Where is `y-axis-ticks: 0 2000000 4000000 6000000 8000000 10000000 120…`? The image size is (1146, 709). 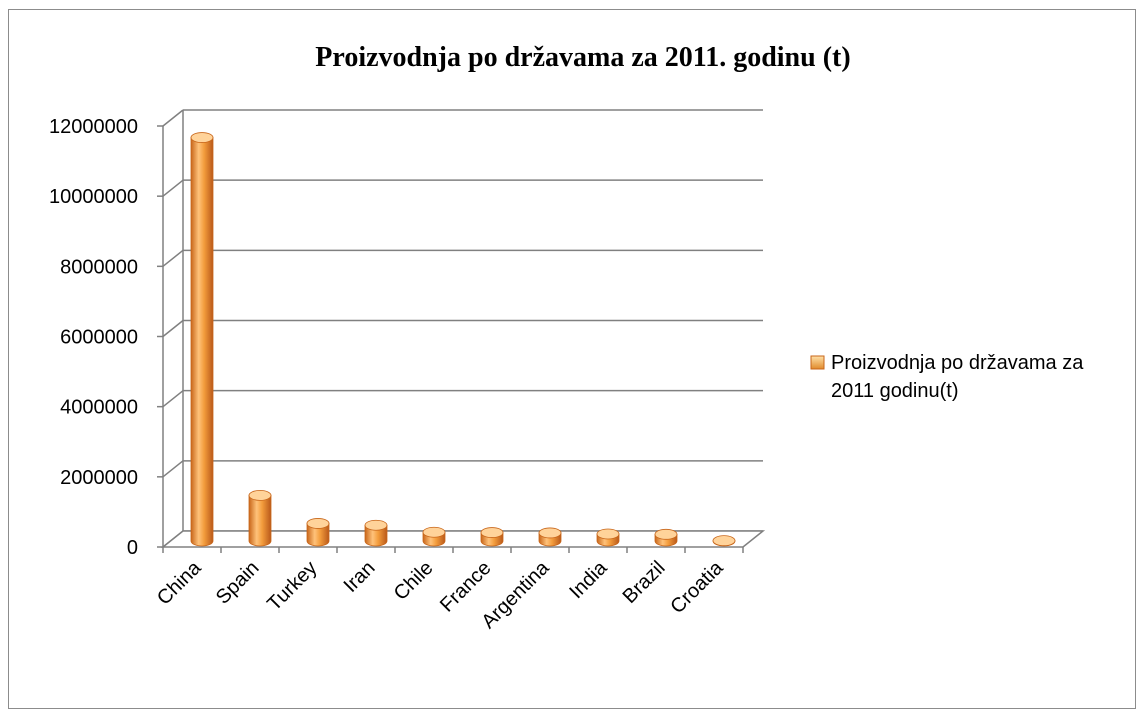 y-axis-ticks: 0 2000000 4000000 6000000 8000000 10000000 120… is located at coordinates (106, 337).